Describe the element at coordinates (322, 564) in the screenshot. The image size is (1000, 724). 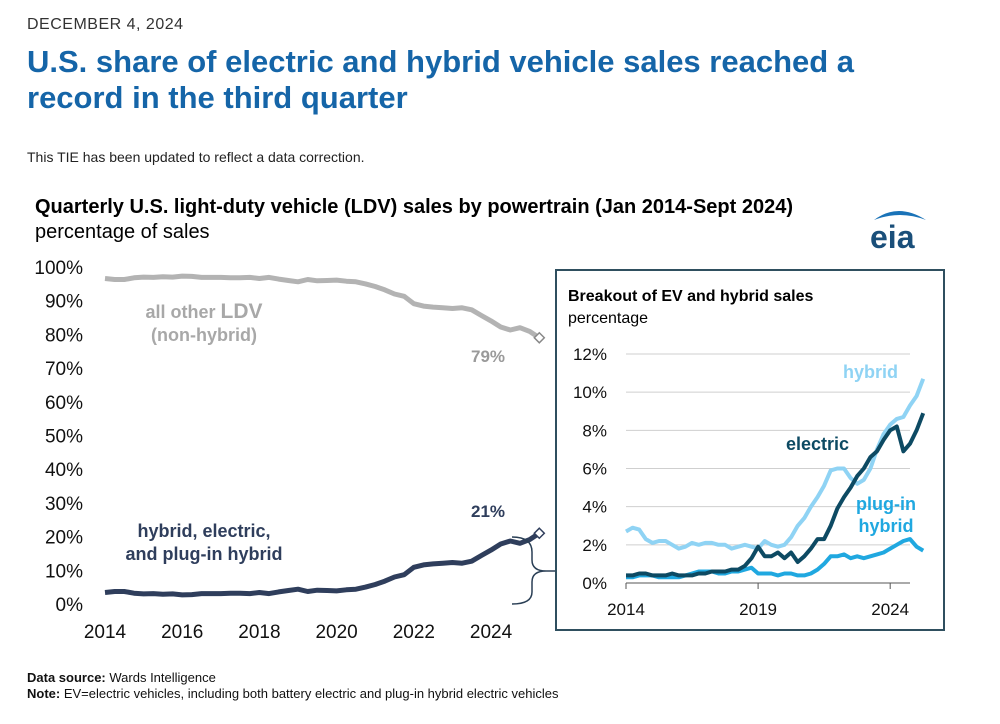
I see `series-line-hybrid-electric-plugin` at that location.